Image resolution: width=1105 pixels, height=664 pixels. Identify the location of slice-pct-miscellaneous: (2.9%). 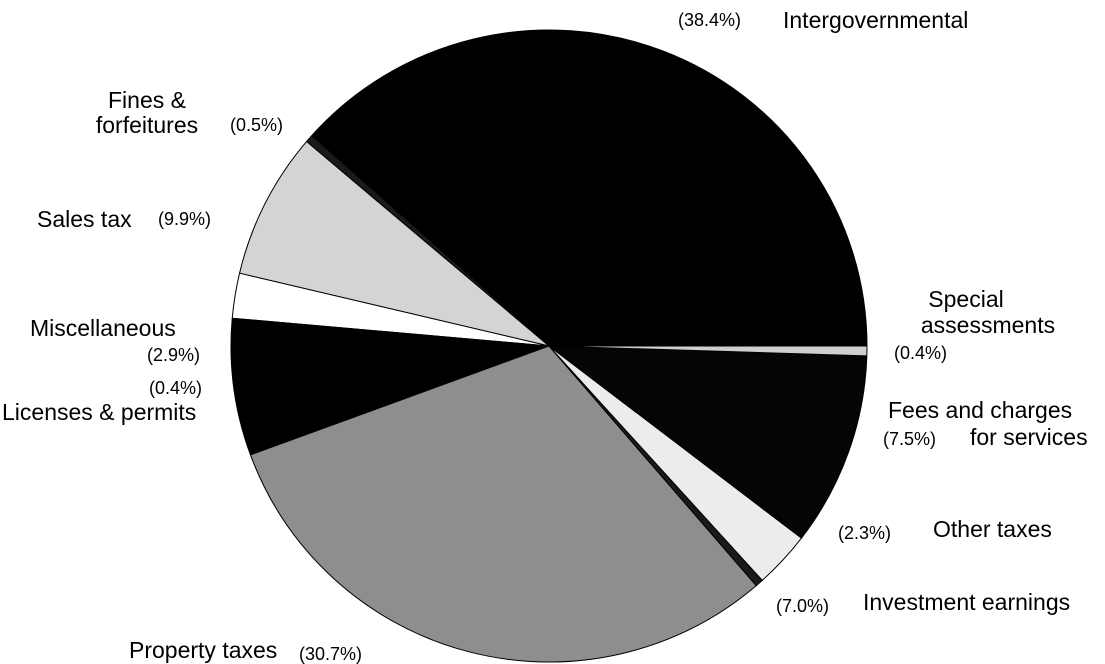
(173, 355).